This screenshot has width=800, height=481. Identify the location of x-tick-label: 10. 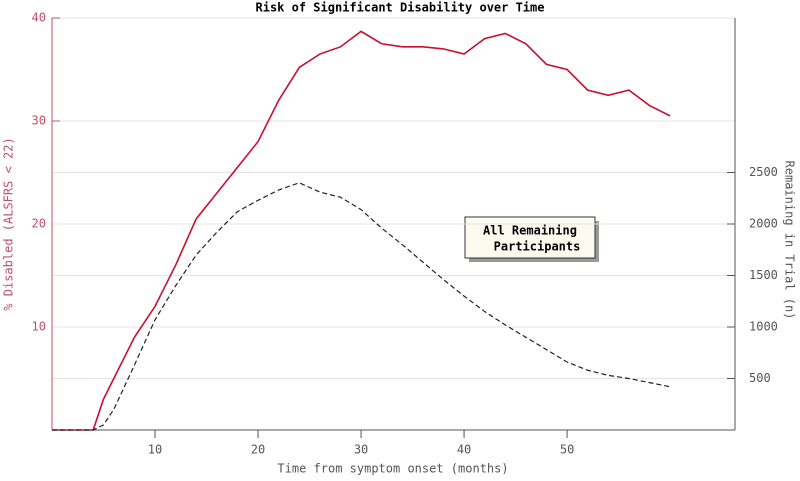
(155, 450).